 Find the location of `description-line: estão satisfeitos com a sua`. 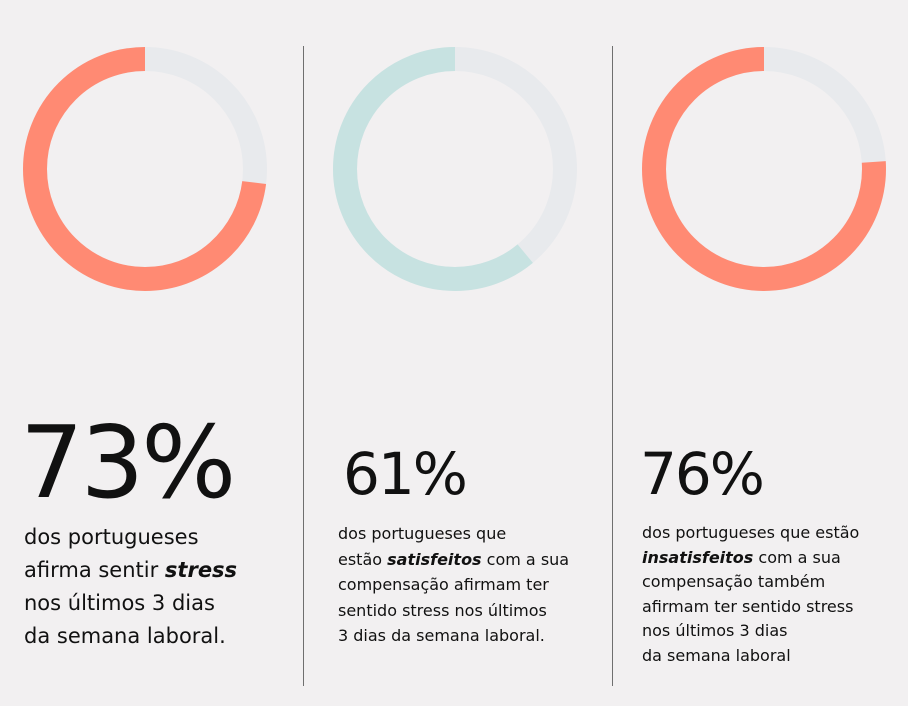

description-line: estão satisfeitos com a sua is located at coordinates (454, 559).